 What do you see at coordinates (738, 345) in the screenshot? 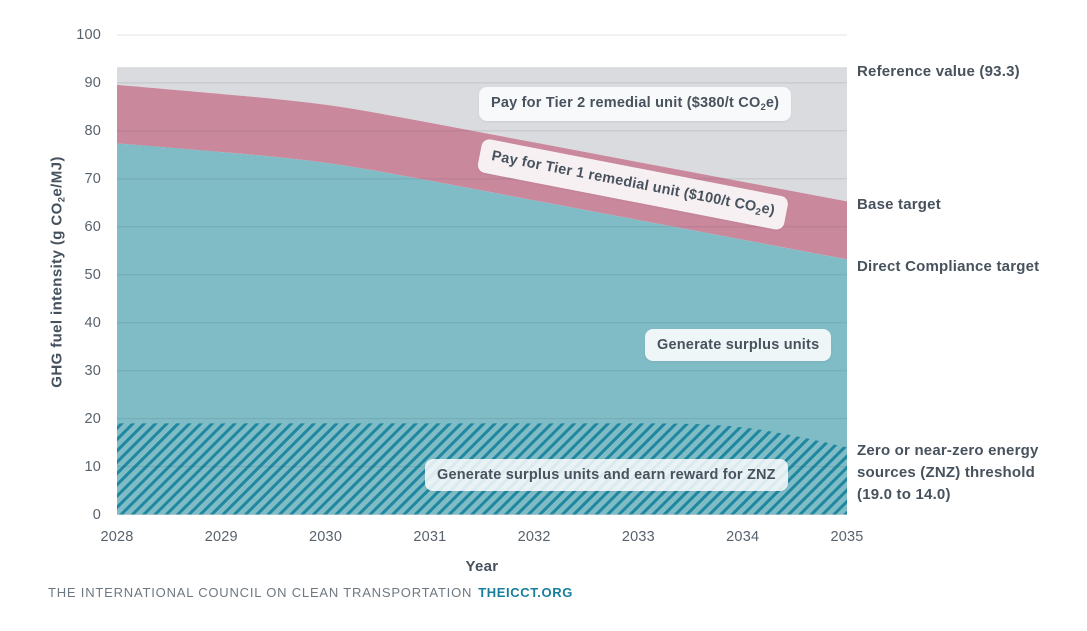
I see `label-generate-surplus: Generate surplus units` at bounding box center [738, 345].